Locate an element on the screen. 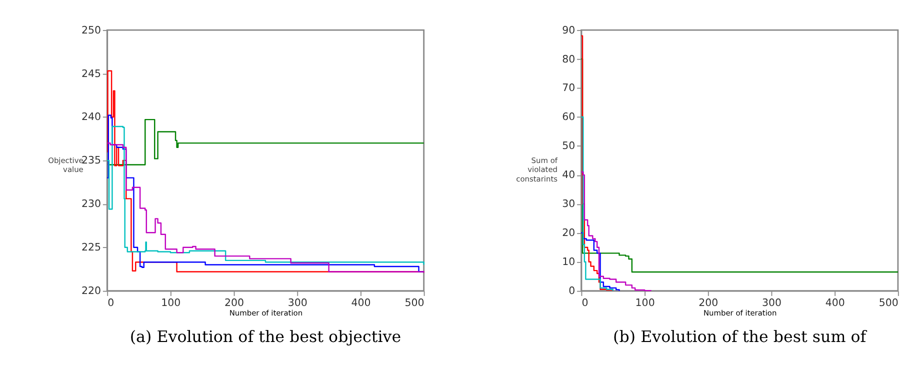  y-tick-label: 0 is located at coordinates (572, 291).